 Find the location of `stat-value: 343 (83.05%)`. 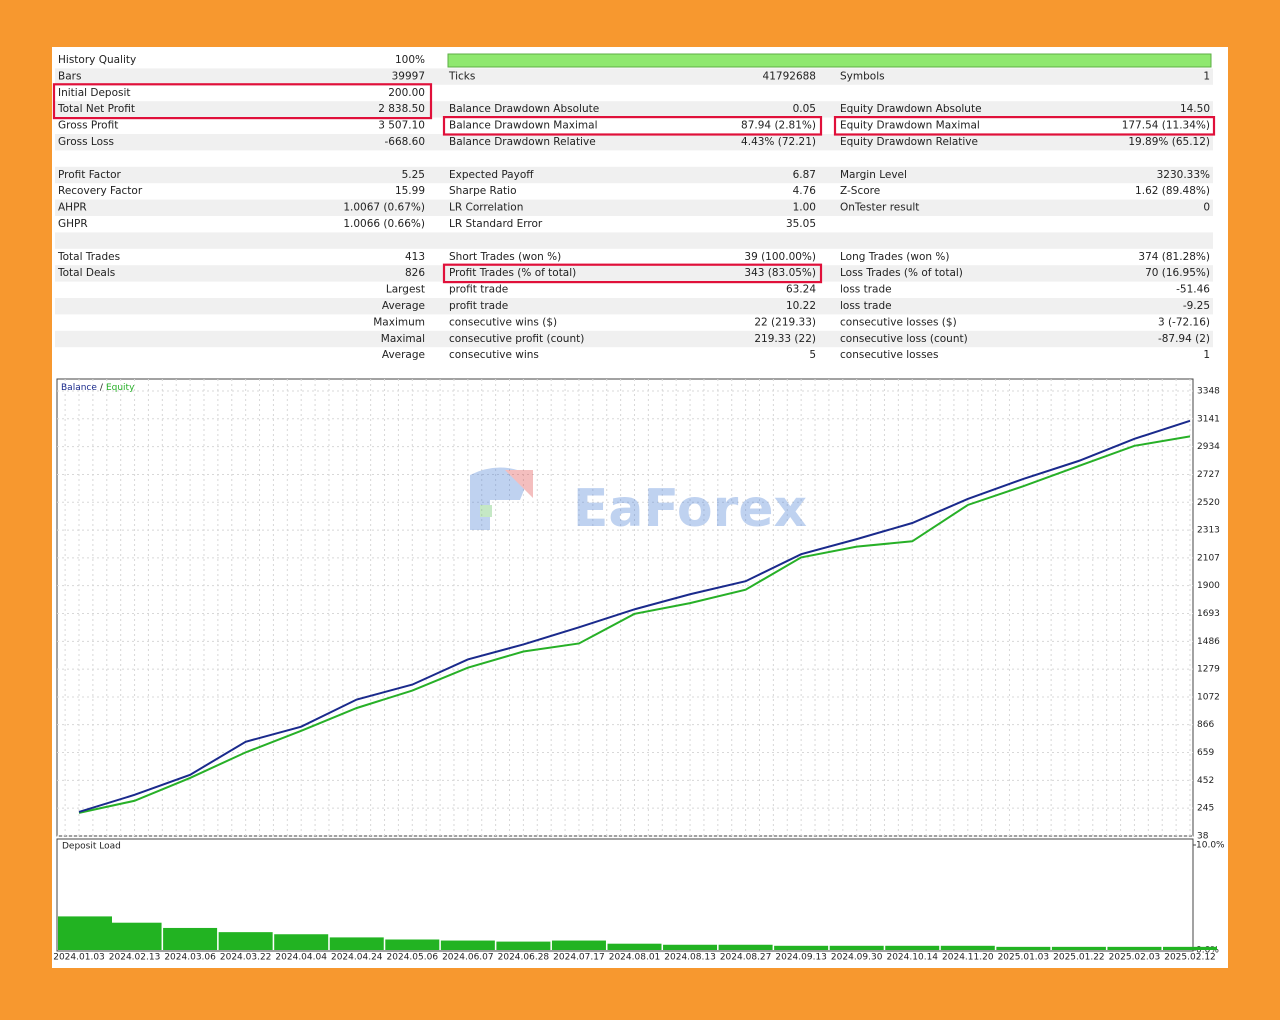

stat-value: 343 (83.05%) is located at coordinates (780, 273).